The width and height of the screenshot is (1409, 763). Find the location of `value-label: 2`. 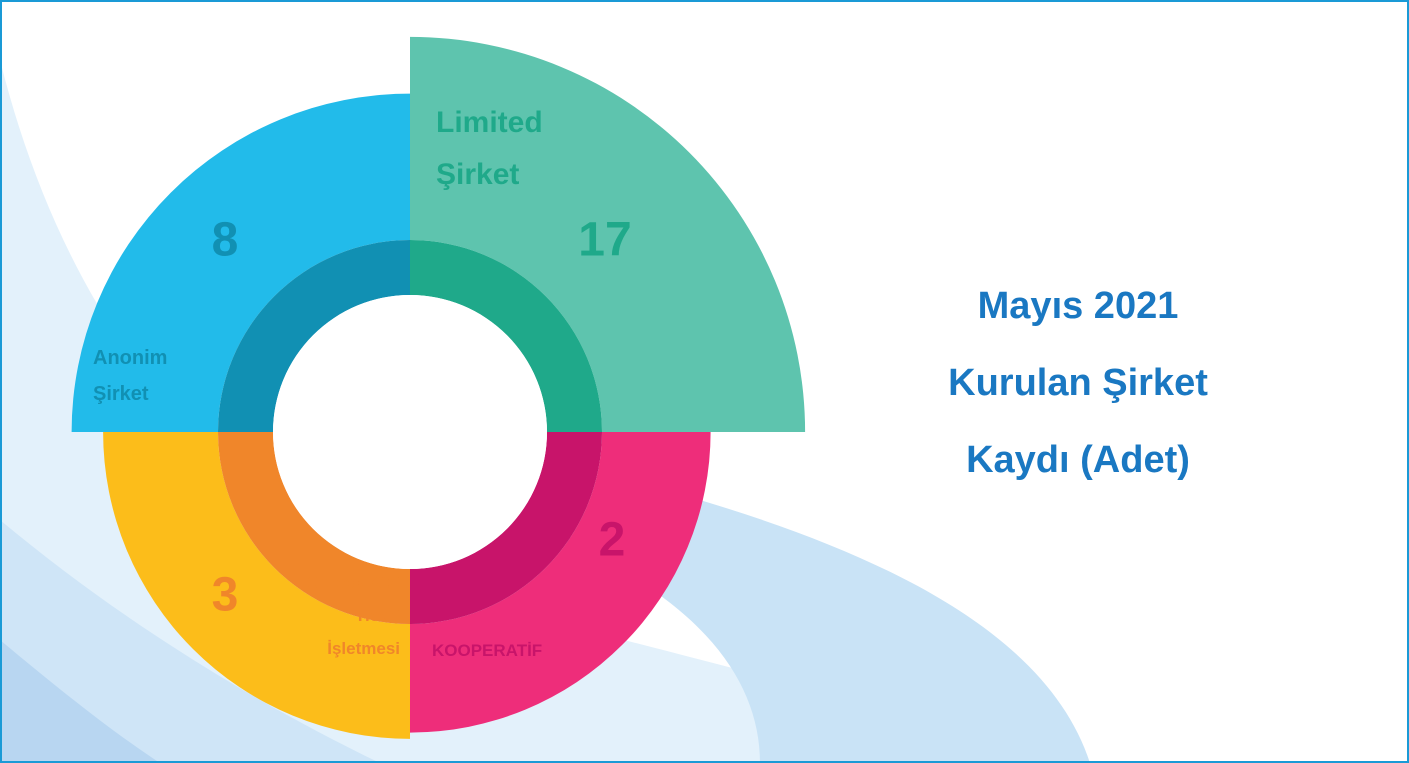

value-label: 2 is located at coordinates (612, 540).